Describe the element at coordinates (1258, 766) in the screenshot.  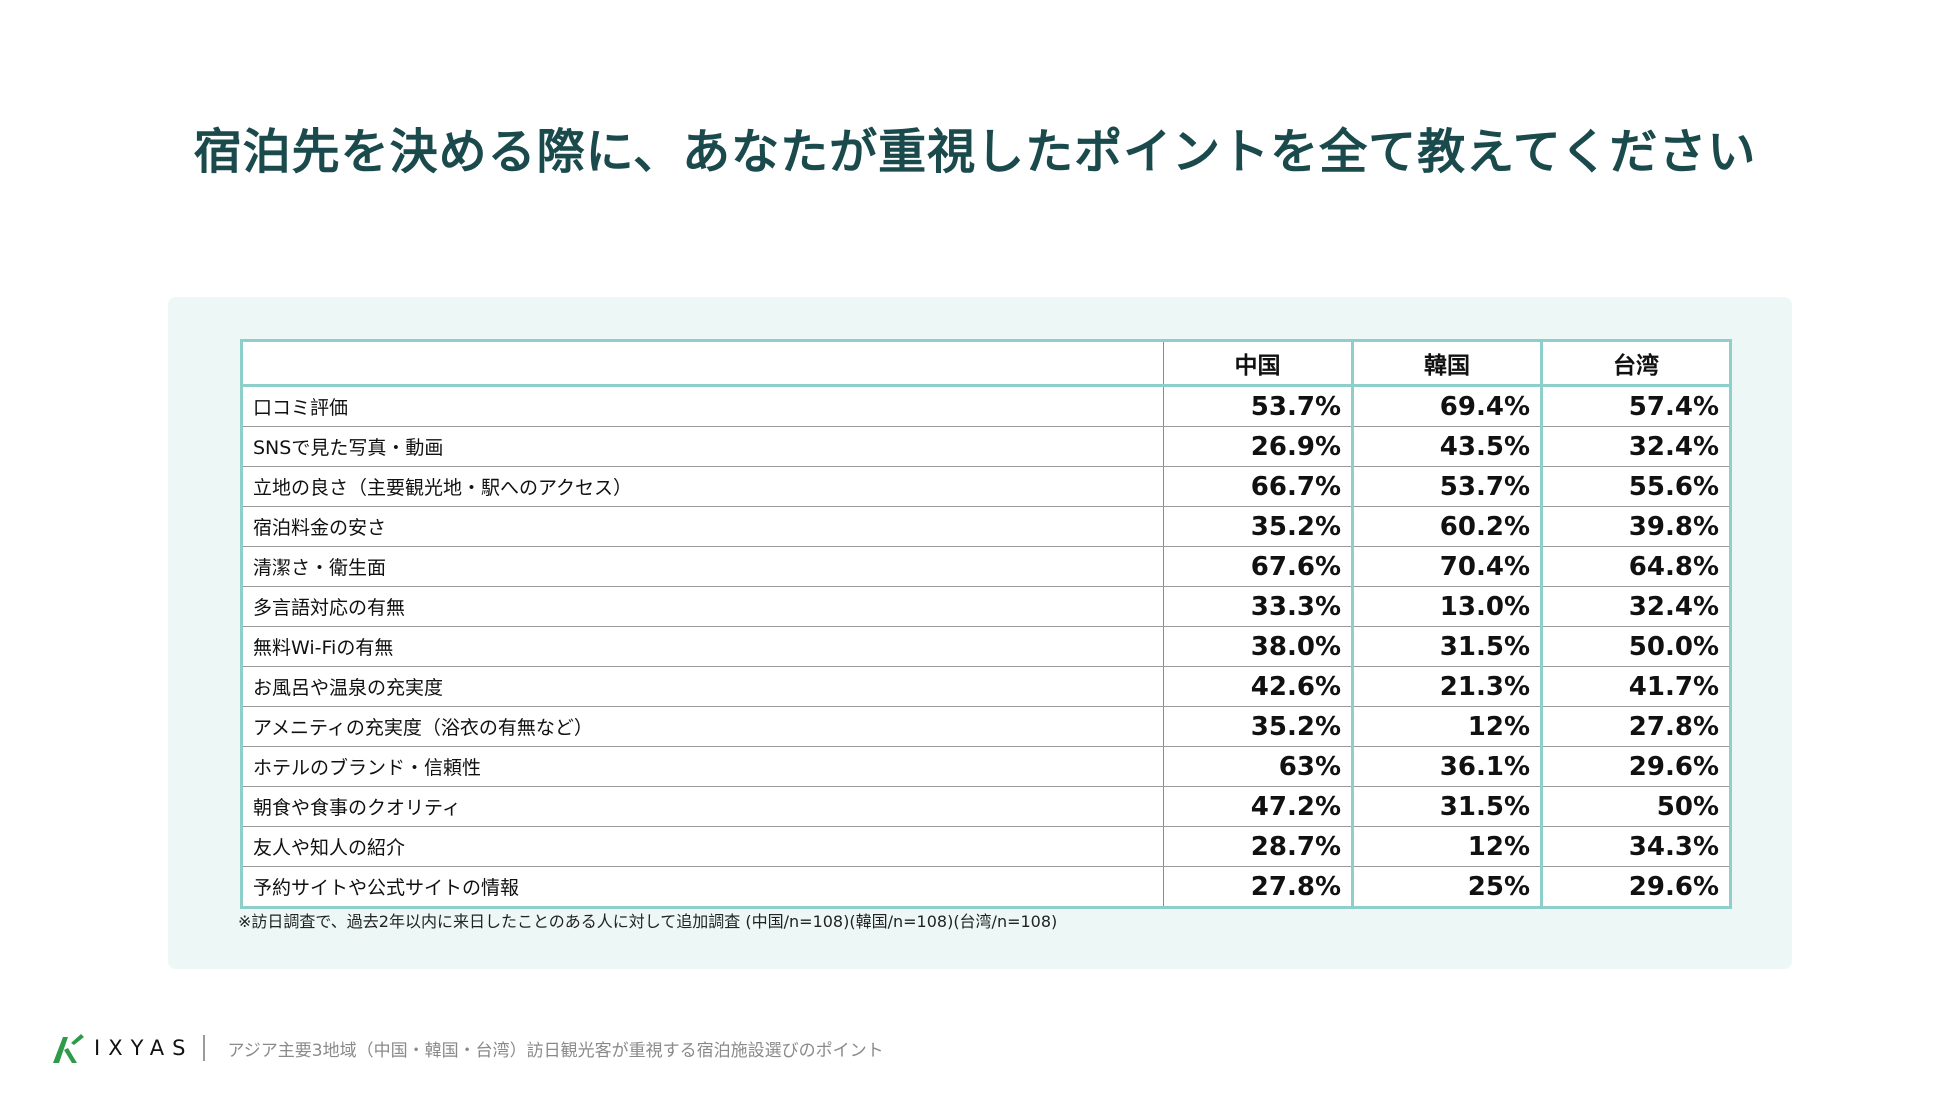
I see `china-value: 63%` at that location.